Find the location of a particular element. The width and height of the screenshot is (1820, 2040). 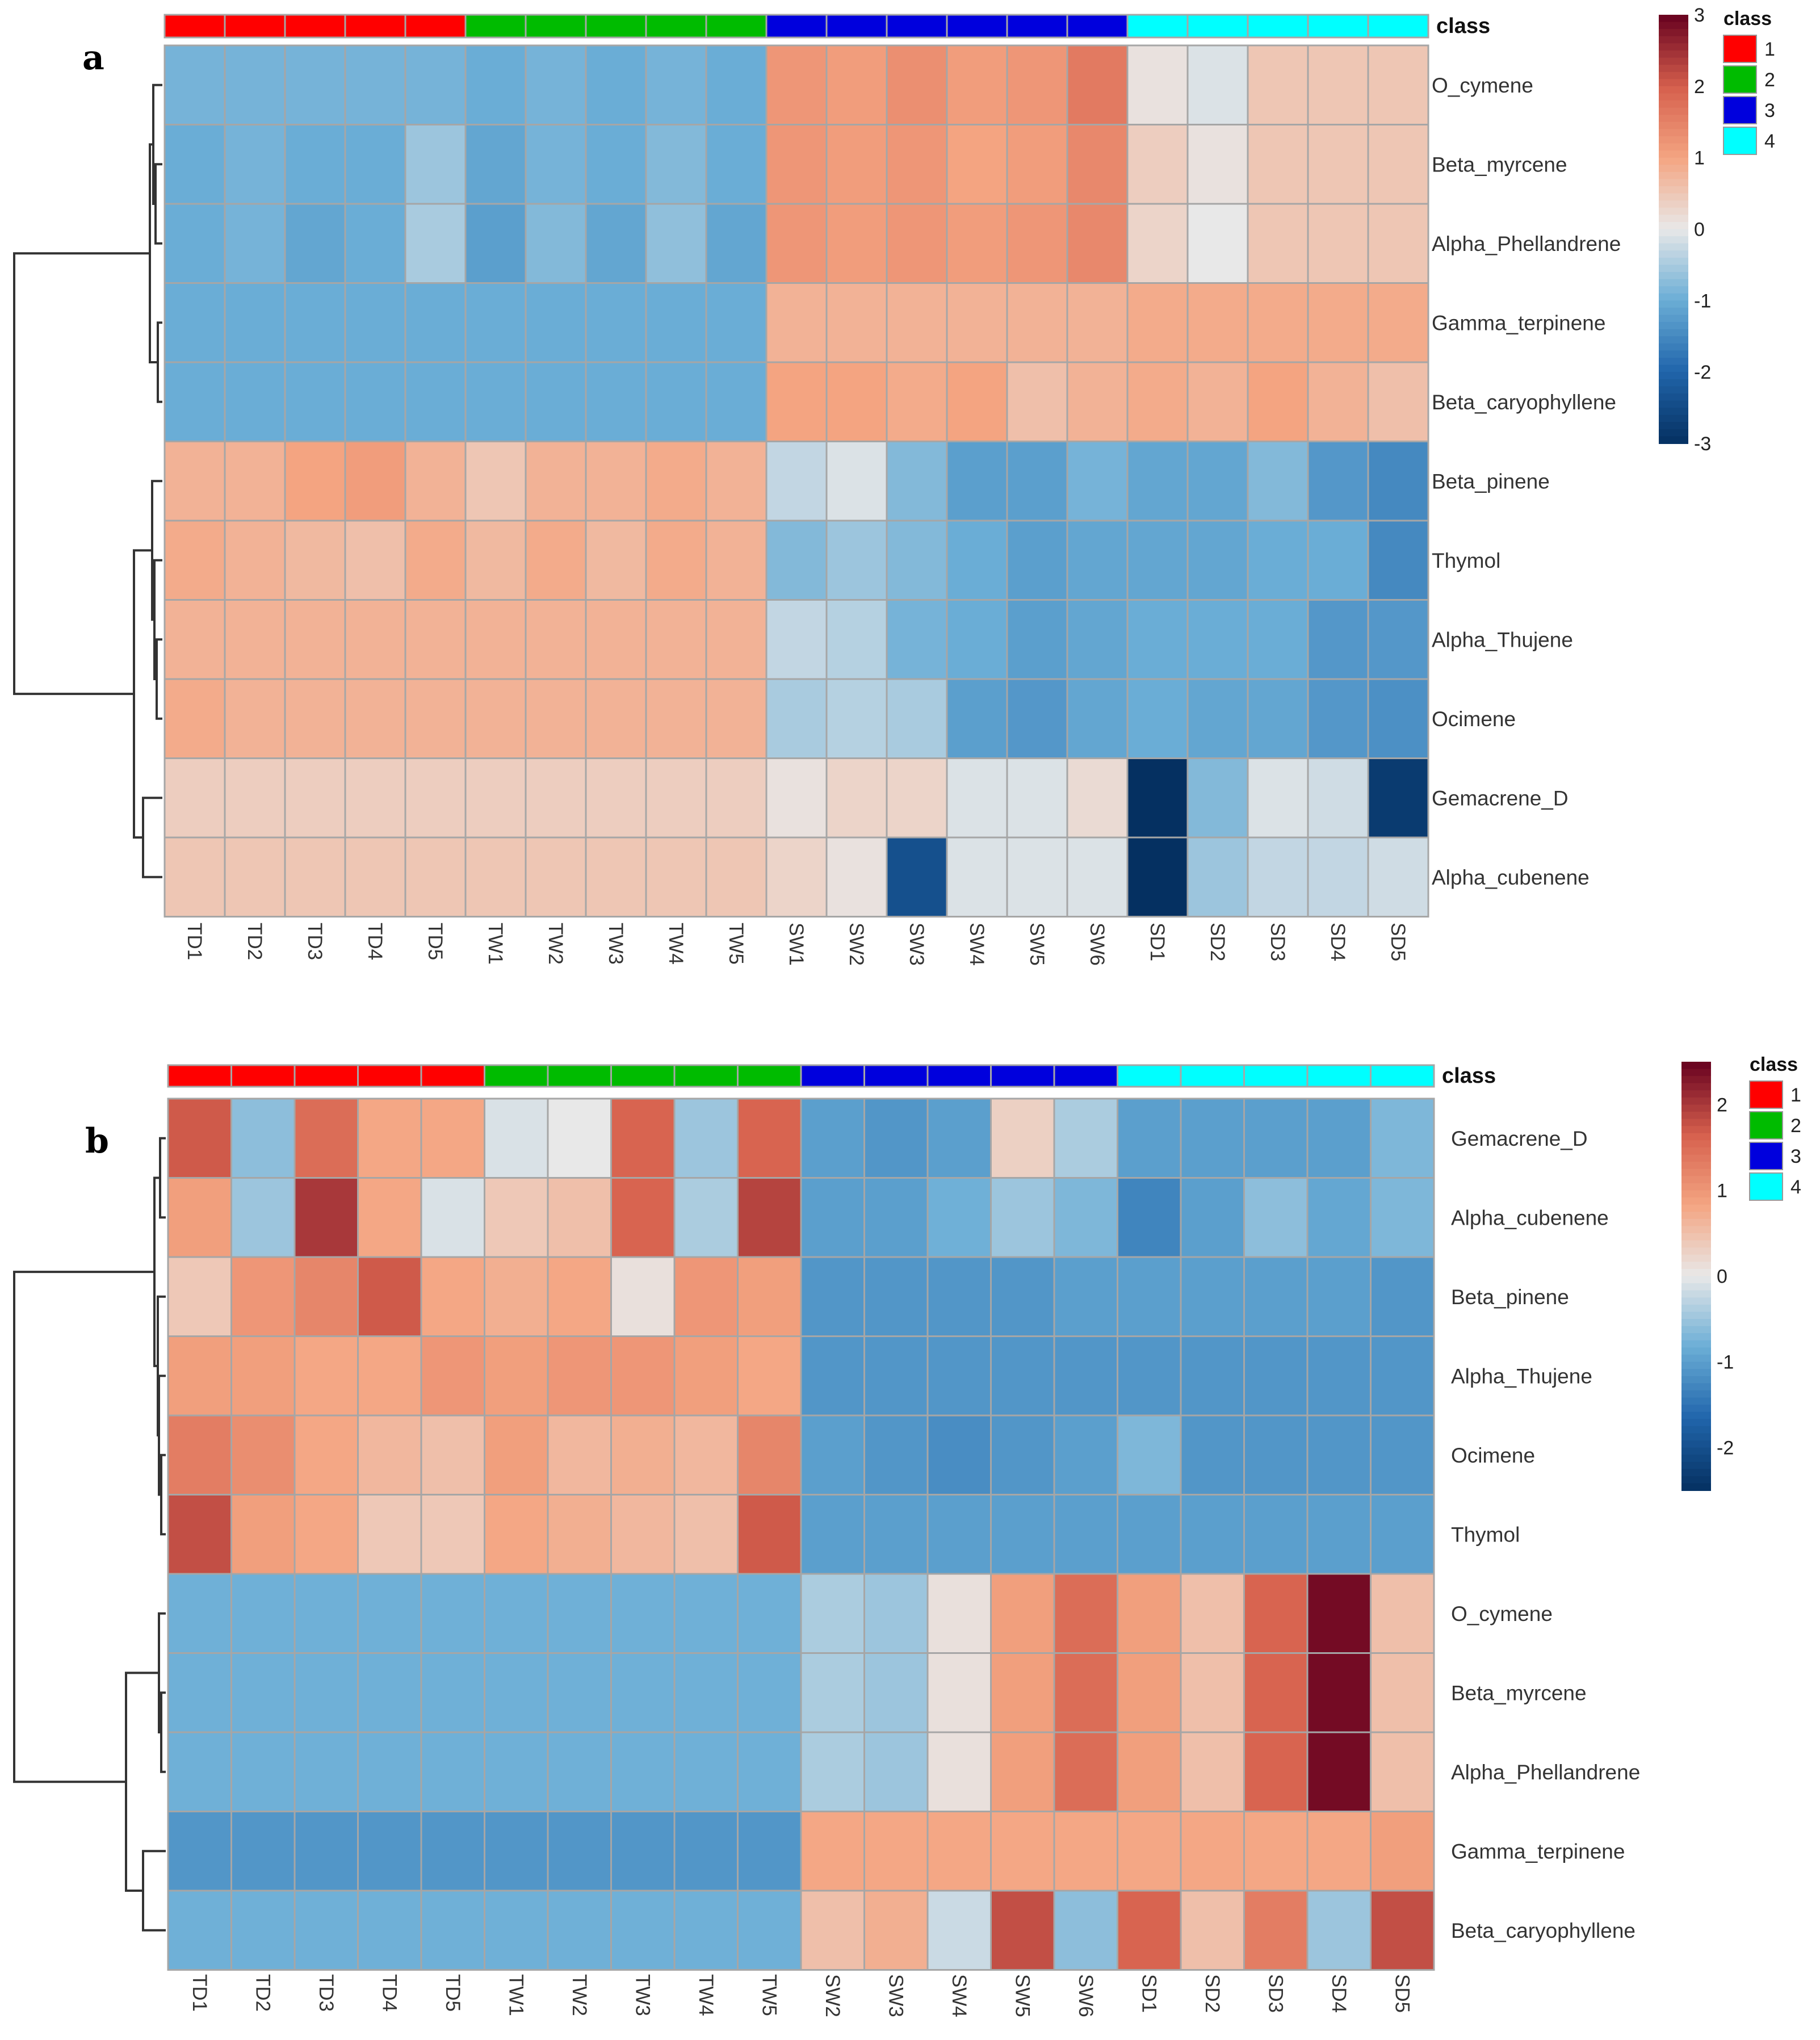

legend-label: 2 is located at coordinates (1769, 80).